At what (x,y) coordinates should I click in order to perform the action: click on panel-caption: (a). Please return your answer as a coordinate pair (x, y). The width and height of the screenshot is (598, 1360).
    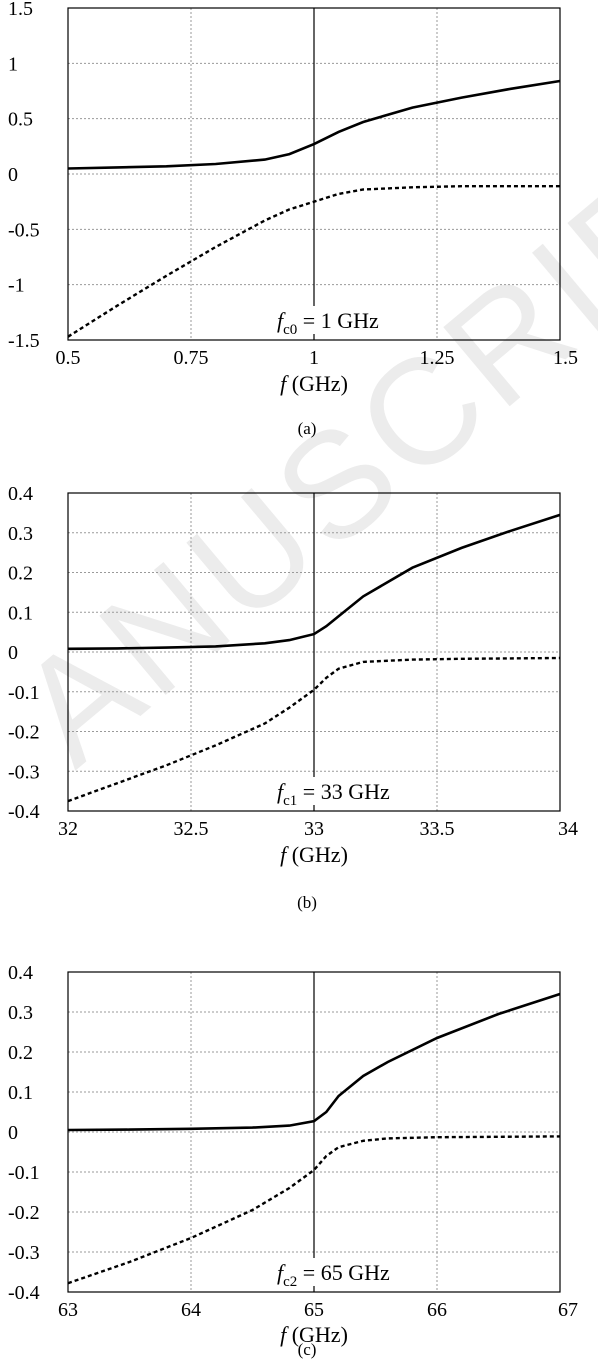
    Looking at the image, I should click on (307, 428).